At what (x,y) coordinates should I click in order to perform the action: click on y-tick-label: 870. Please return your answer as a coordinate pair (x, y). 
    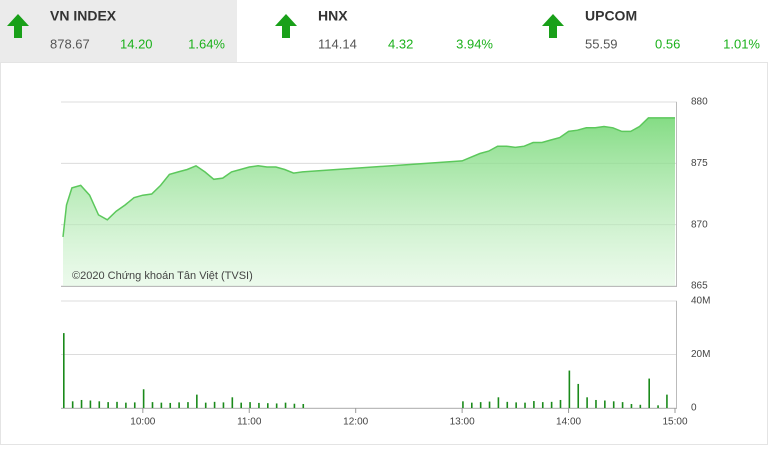
    Looking at the image, I should click on (699, 224).